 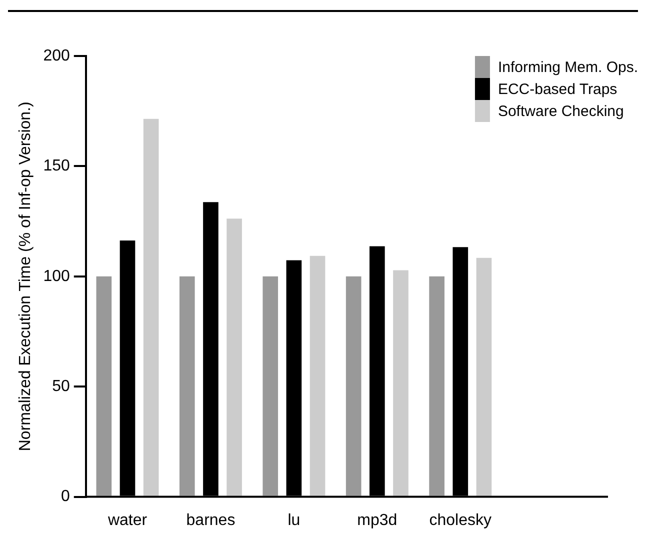 What do you see at coordinates (561, 111) in the screenshot?
I see `legend-label: Software Checking` at bounding box center [561, 111].